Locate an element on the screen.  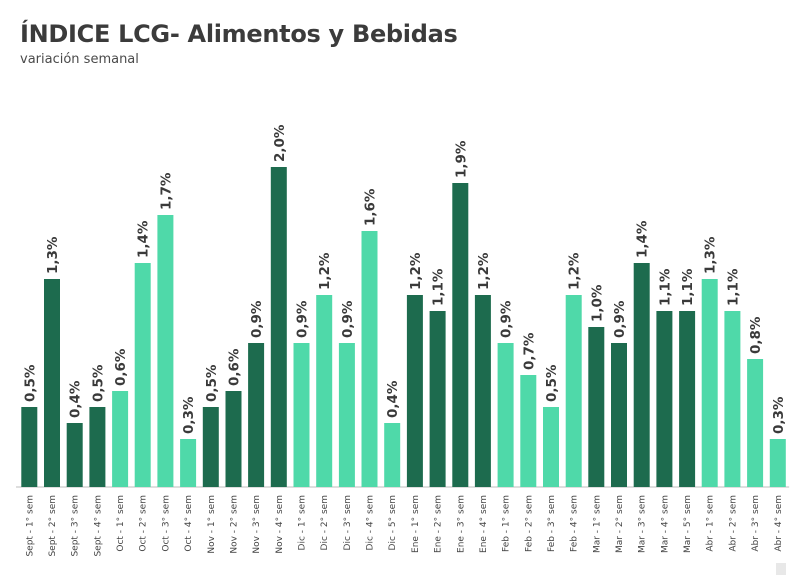
x-tick-label: Dic - 2° sem is located at coordinates (325, 522).